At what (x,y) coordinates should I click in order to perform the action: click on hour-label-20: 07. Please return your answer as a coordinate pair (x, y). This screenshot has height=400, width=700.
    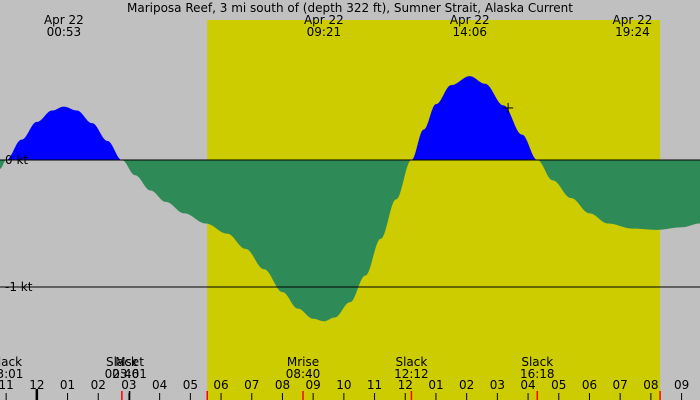
    Looking at the image, I should click on (620, 385).